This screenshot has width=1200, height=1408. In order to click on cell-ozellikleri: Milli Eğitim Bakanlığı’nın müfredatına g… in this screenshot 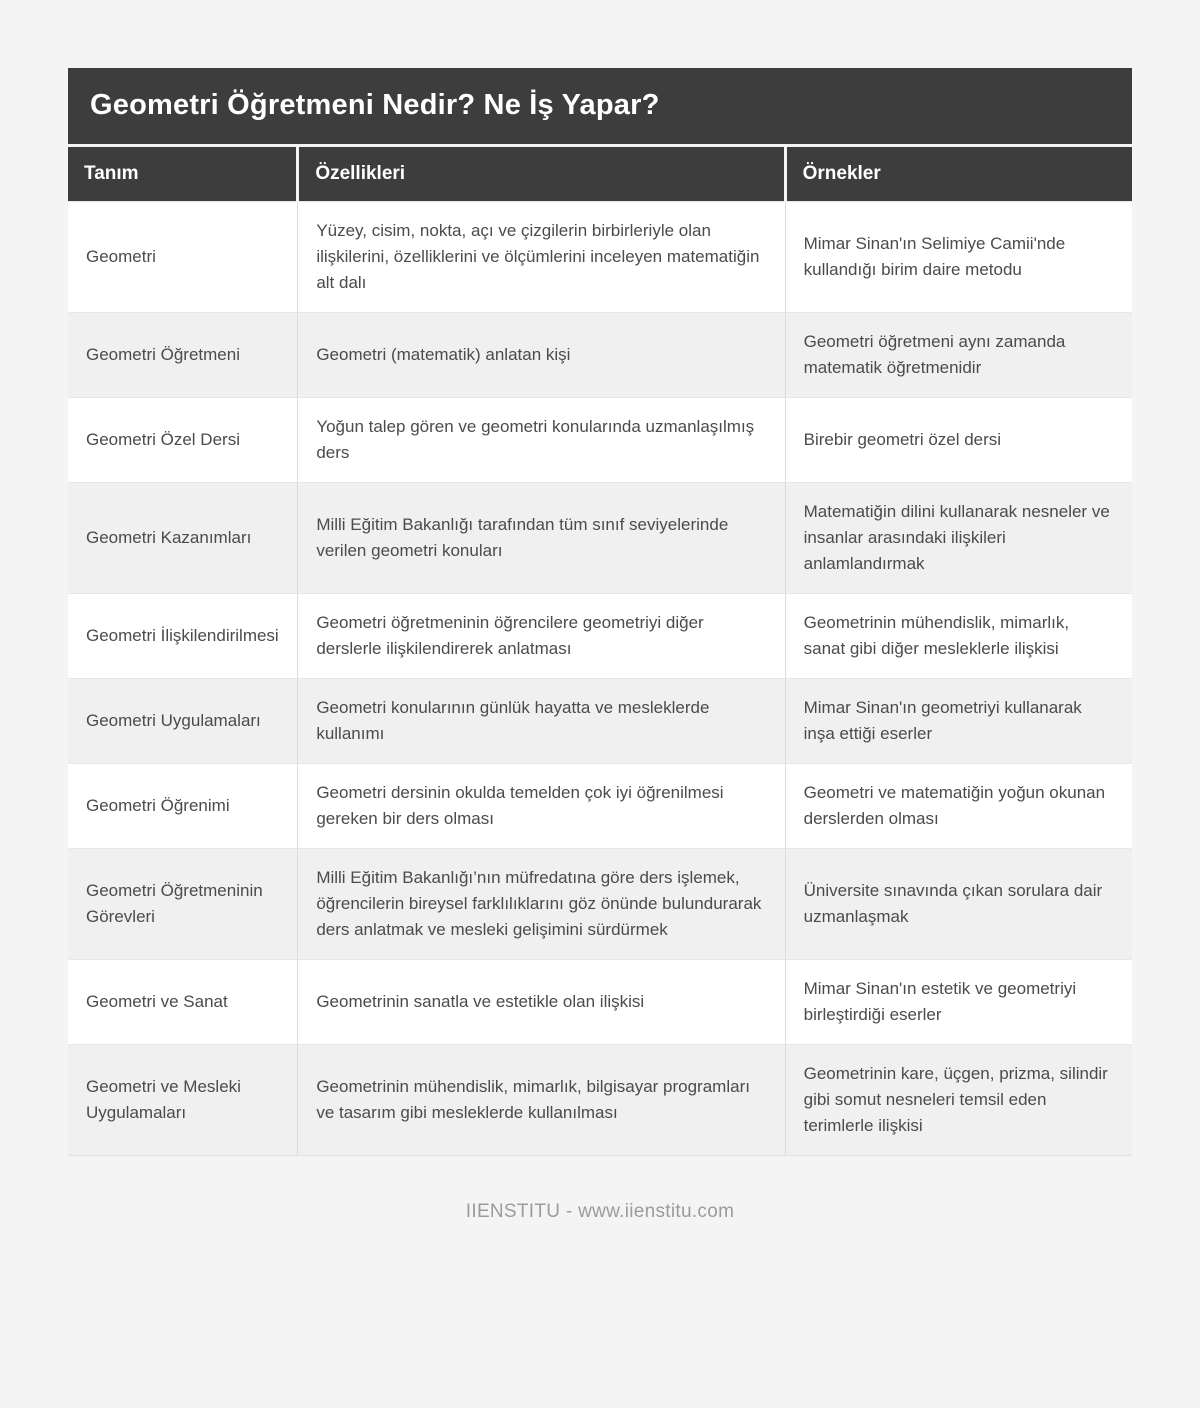, I will do `click(541, 904)`.